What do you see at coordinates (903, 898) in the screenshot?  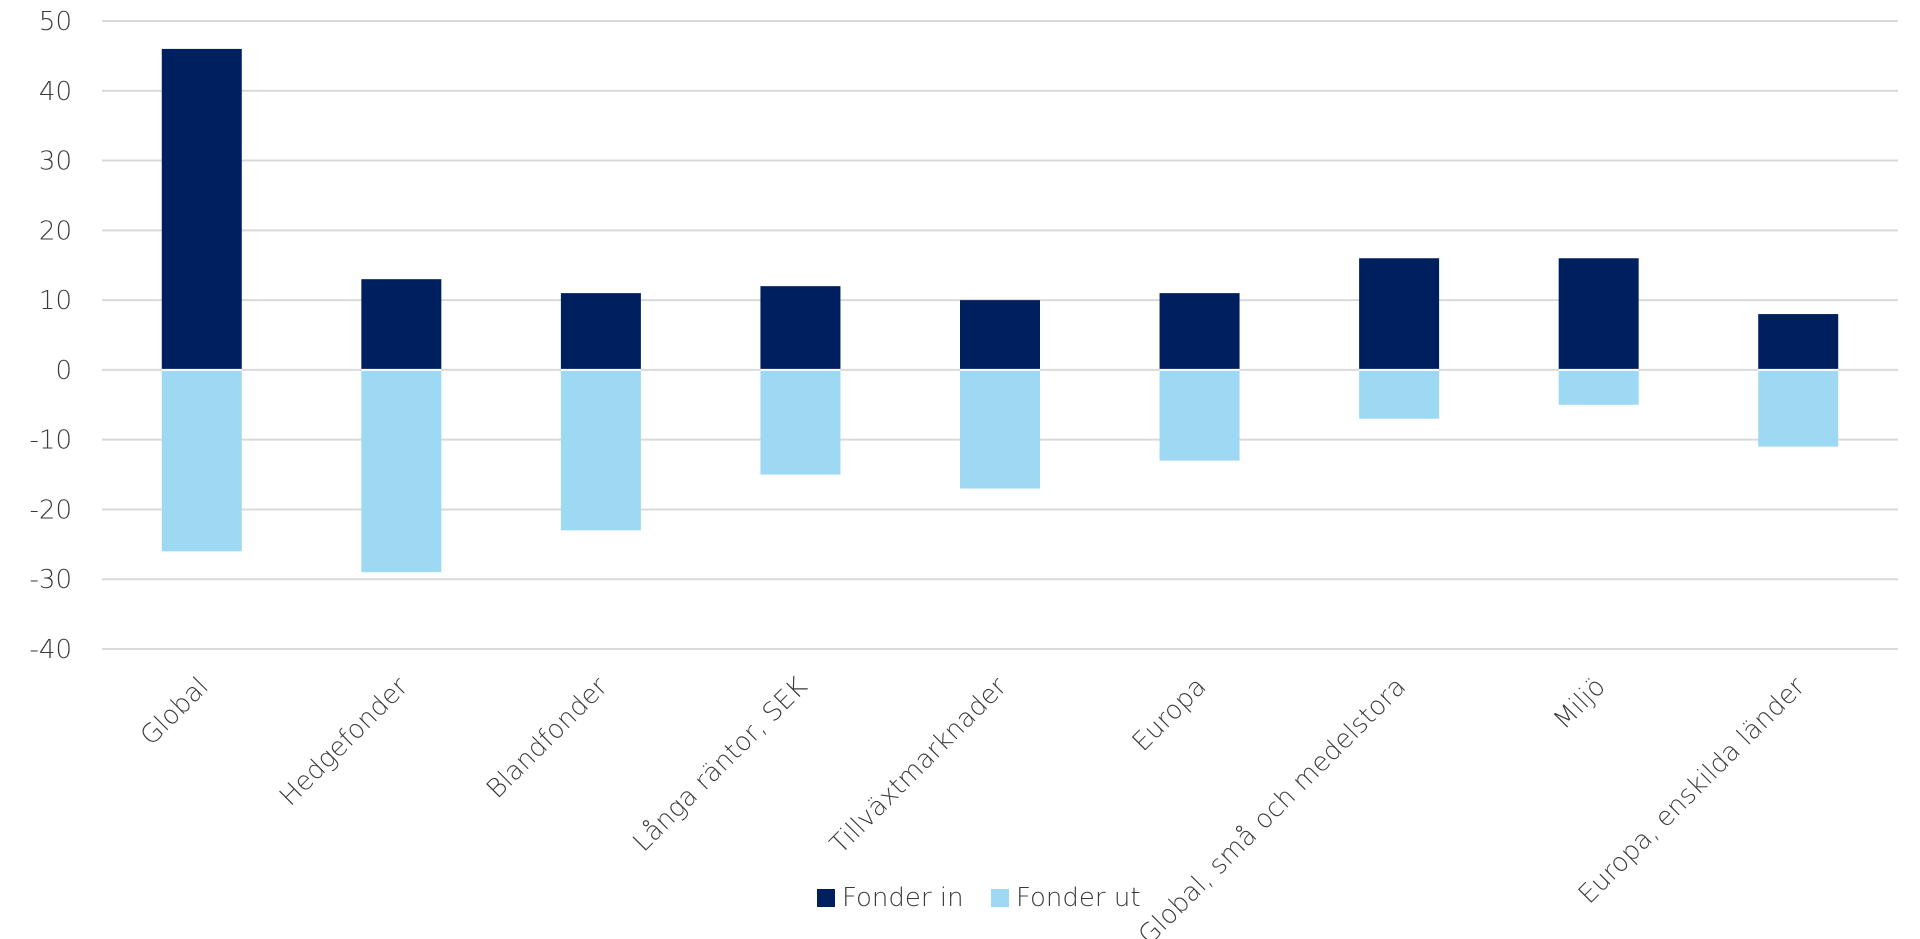 I see `legend-label-fonder-in: Fonder in` at bounding box center [903, 898].